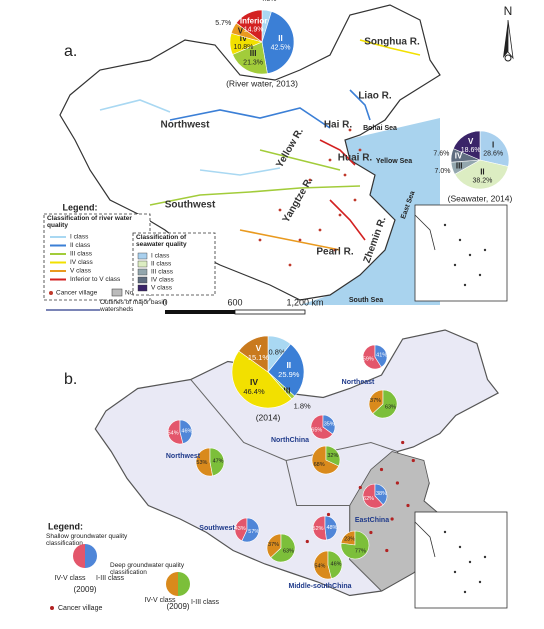 The image size is (544, 629). I want to click on legend-label: II class, so click(161, 264).